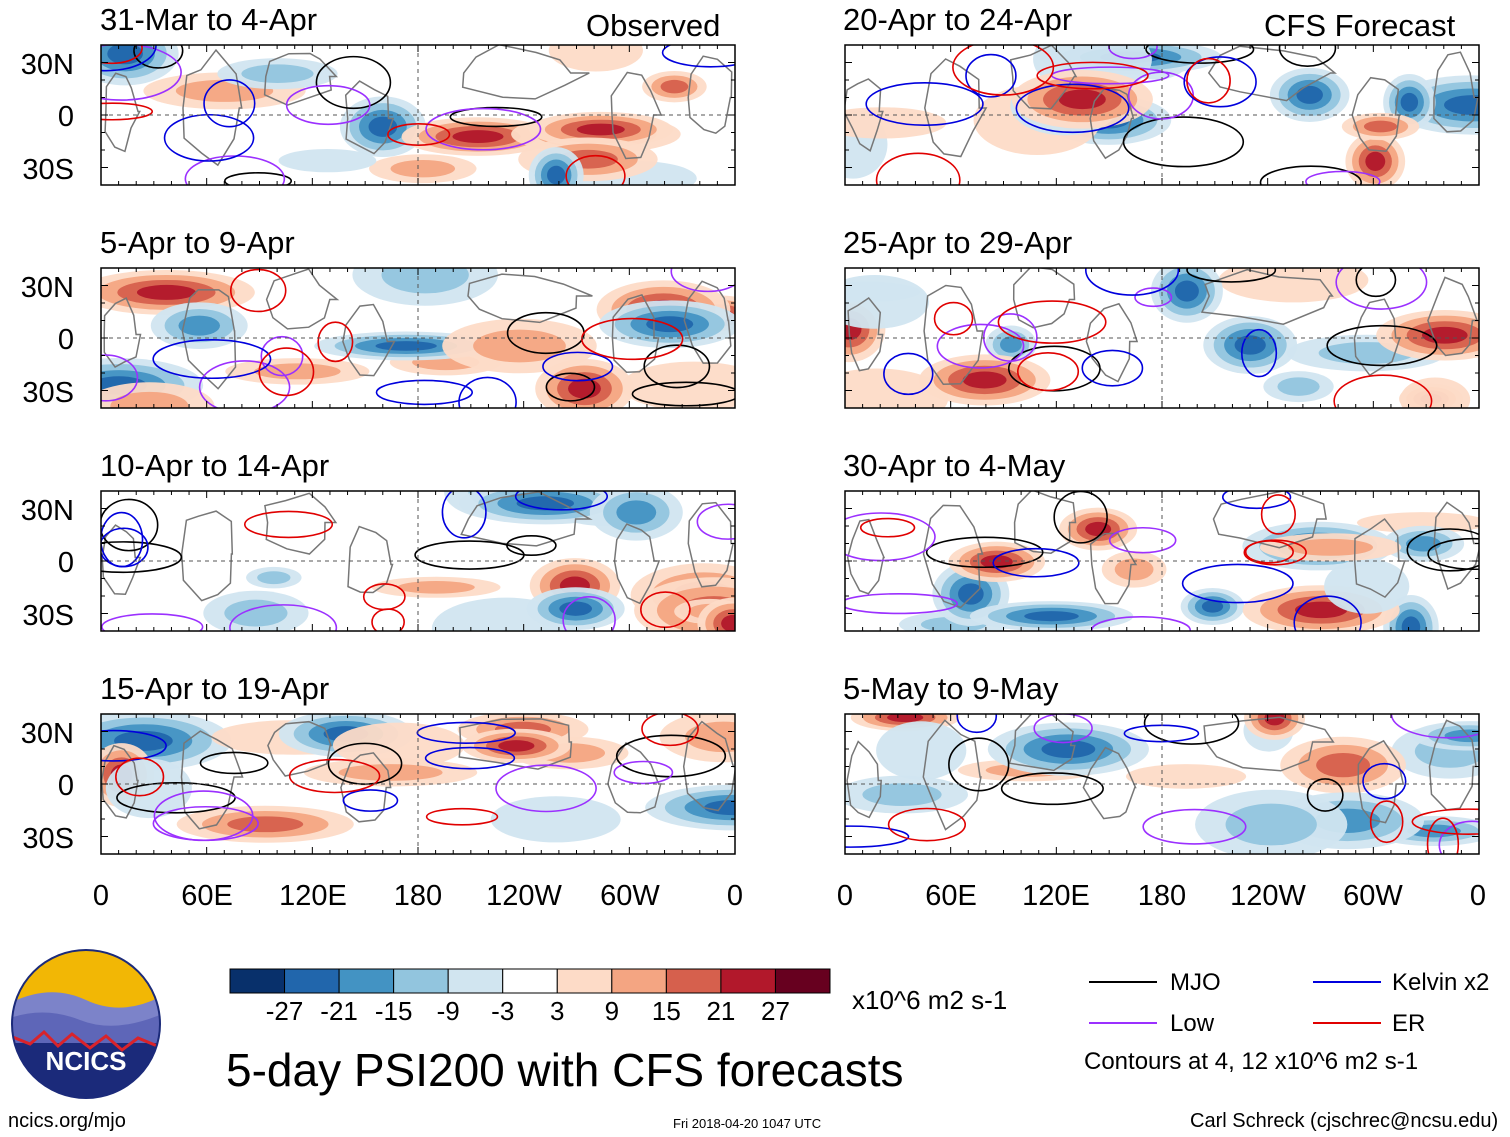 The width and height of the screenshot is (1510, 1137). I want to click on main-title: 5-day PSI200 with CFS forecasts, so click(565, 1070).